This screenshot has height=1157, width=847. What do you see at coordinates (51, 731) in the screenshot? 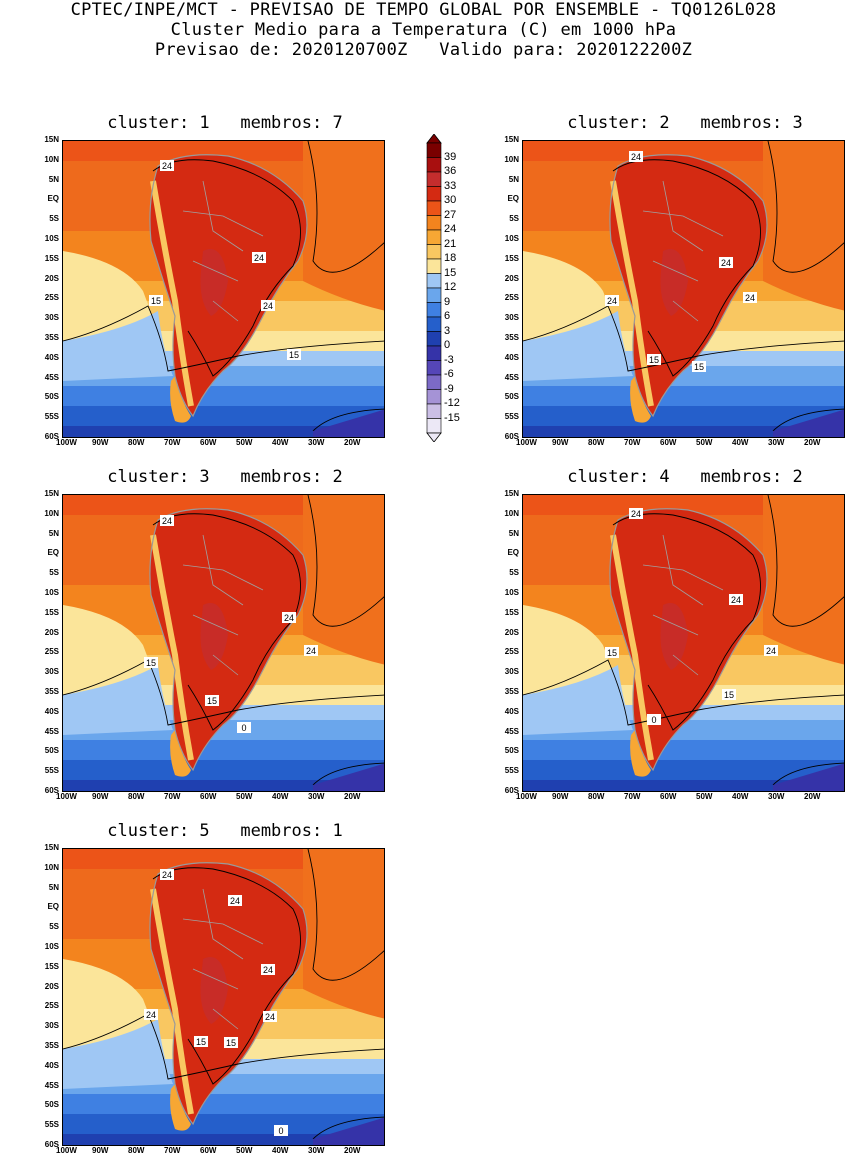
I see `lat-tick-label: 45S` at bounding box center [51, 731].